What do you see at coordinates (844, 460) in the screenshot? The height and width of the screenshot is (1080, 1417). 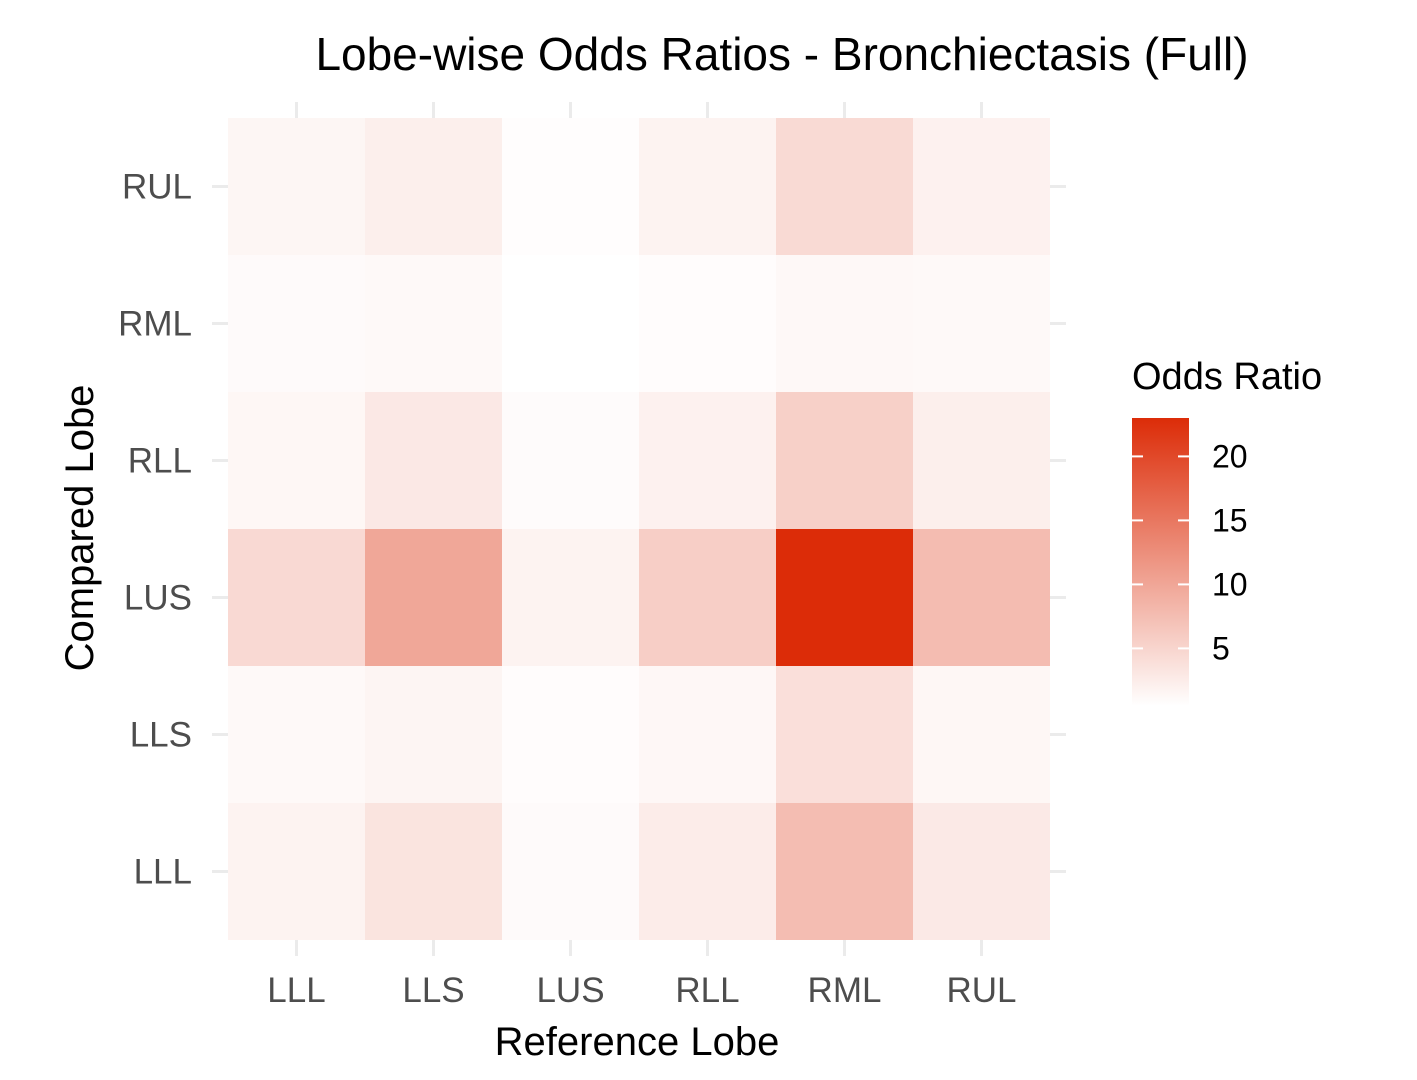 I see `heatmap-cell-rml-rll` at bounding box center [844, 460].